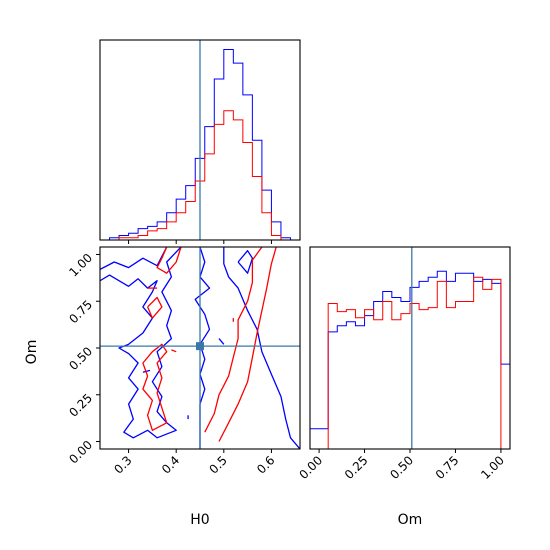  What do you see at coordinates (80, 265) in the screenshot?
I see `contour-ytick-label: 1.00` at bounding box center [80, 265].